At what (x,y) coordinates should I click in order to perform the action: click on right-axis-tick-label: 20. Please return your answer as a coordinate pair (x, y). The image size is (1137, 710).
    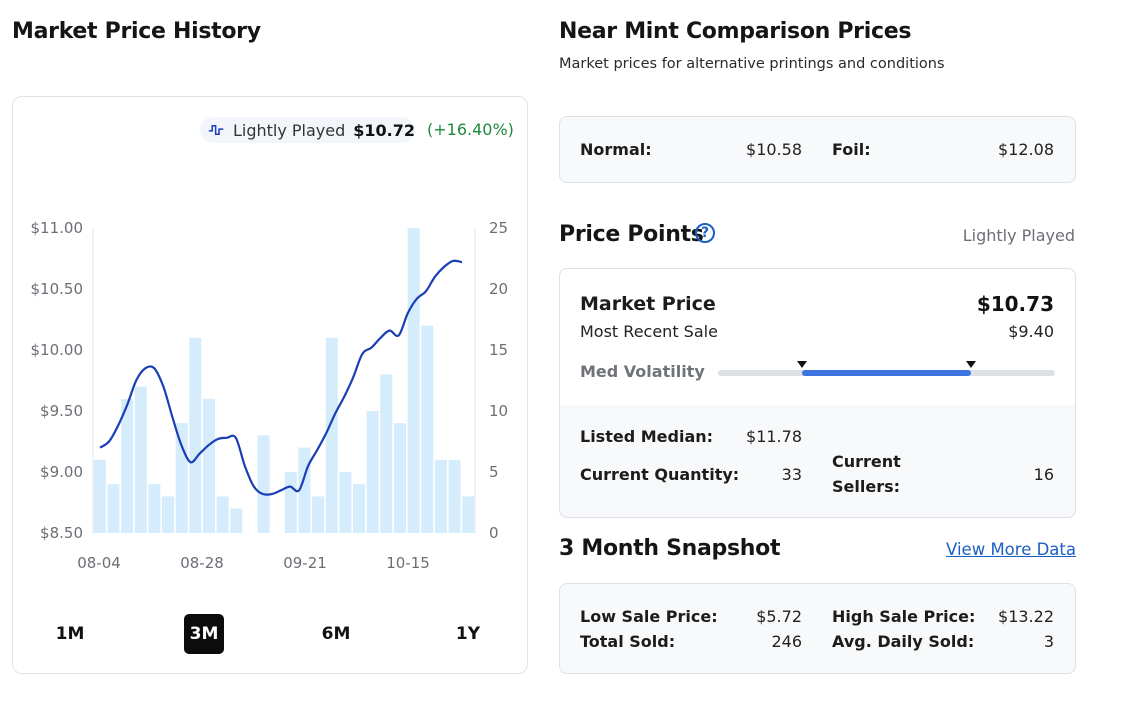
    Looking at the image, I should click on (498, 289).